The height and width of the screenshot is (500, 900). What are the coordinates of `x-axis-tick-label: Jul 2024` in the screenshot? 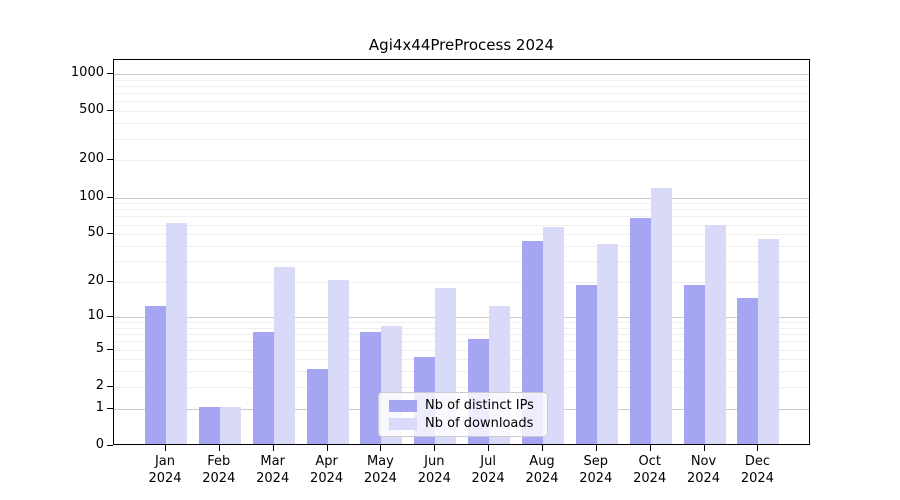 It's located at (488, 470).